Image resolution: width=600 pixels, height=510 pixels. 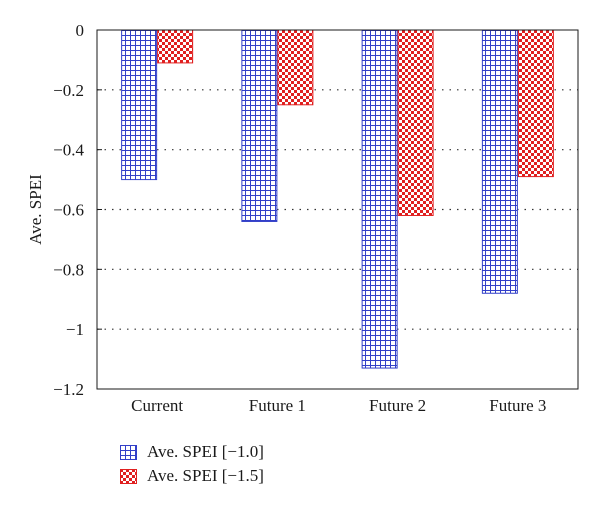 What do you see at coordinates (68, 150) in the screenshot?
I see `y-tick-label: −0.4` at bounding box center [68, 150].